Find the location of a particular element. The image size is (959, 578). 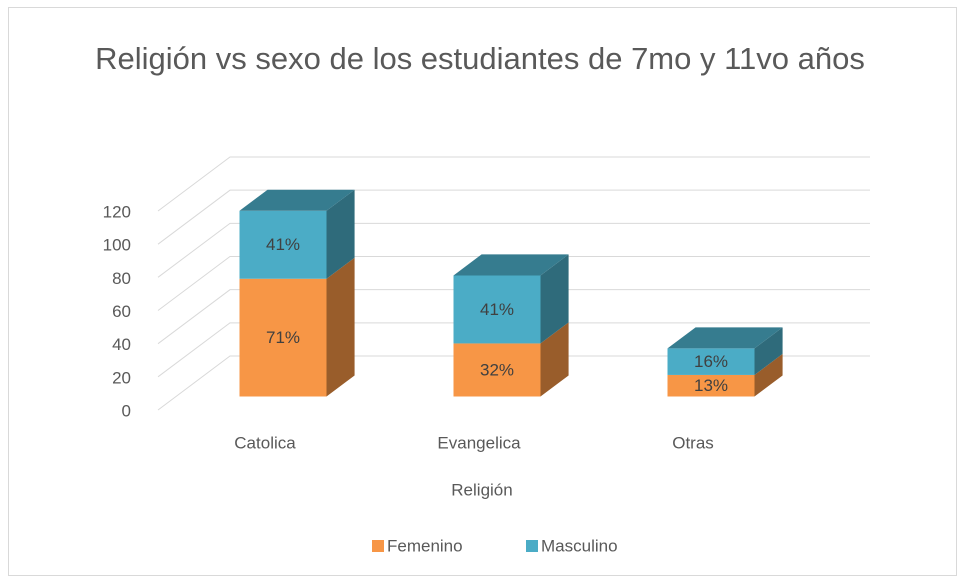

y-tick-label: 120 is located at coordinates (117, 211).